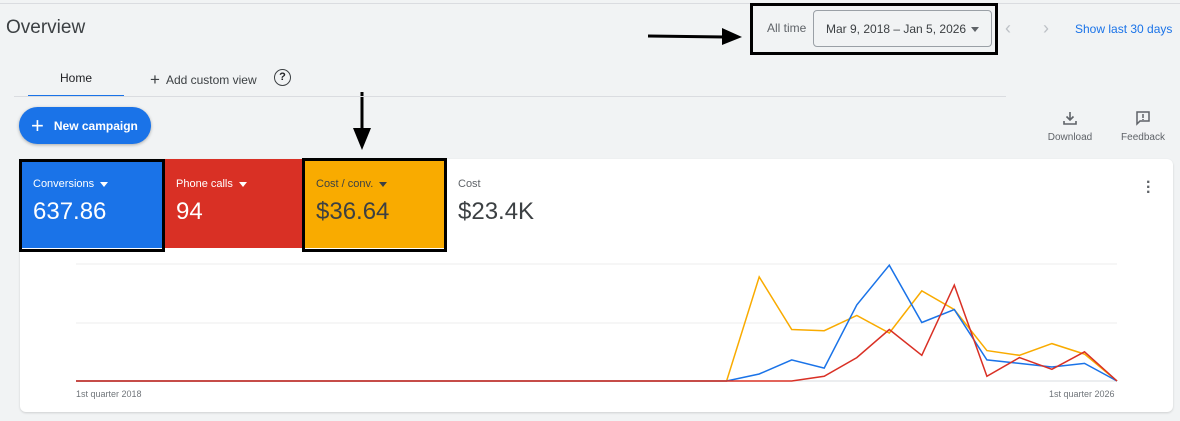  Describe the element at coordinates (353, 211) in the screenshot. I see `metric-value: $36.64` at that location.